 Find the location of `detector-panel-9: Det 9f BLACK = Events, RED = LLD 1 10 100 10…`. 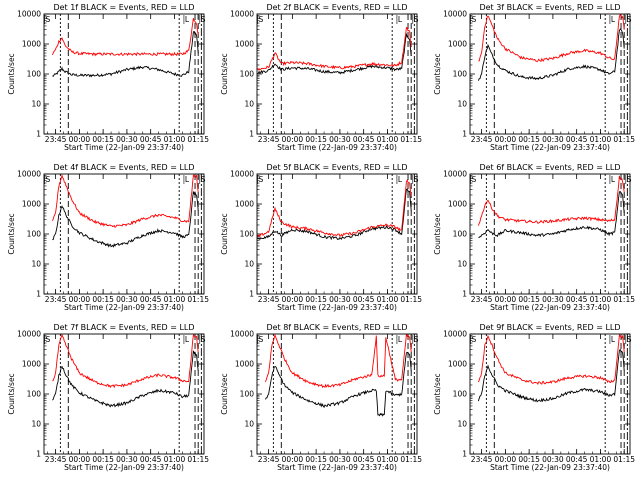

detector-panel-9: Det 9f BLACK = Events, RED = LLD 1 10 100 10… is located at coordinates (534, 397).